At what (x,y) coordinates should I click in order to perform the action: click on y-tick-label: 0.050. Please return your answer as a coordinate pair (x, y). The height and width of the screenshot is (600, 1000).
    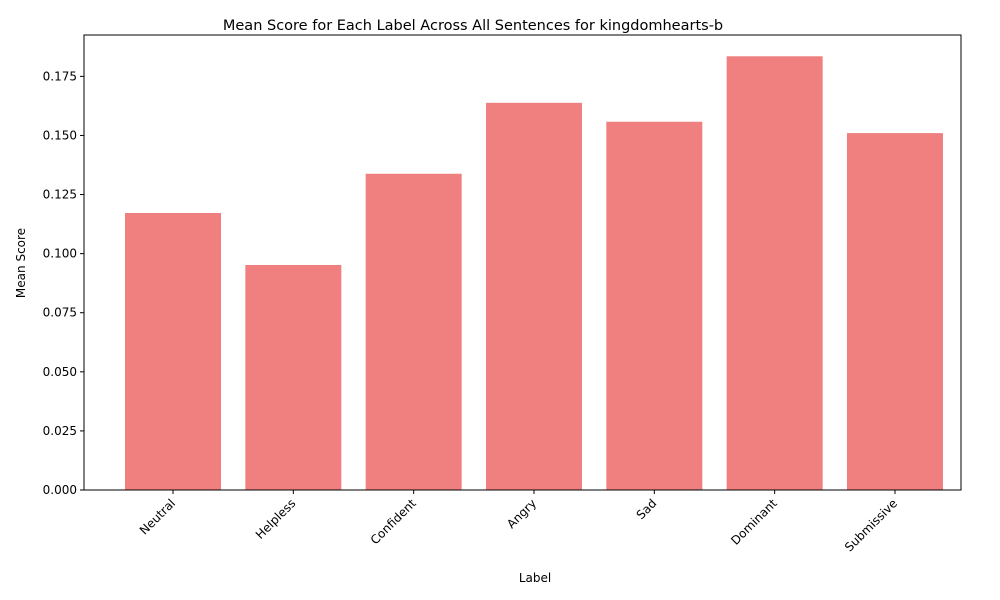
    Looking at the image, I should click on (60, 372).